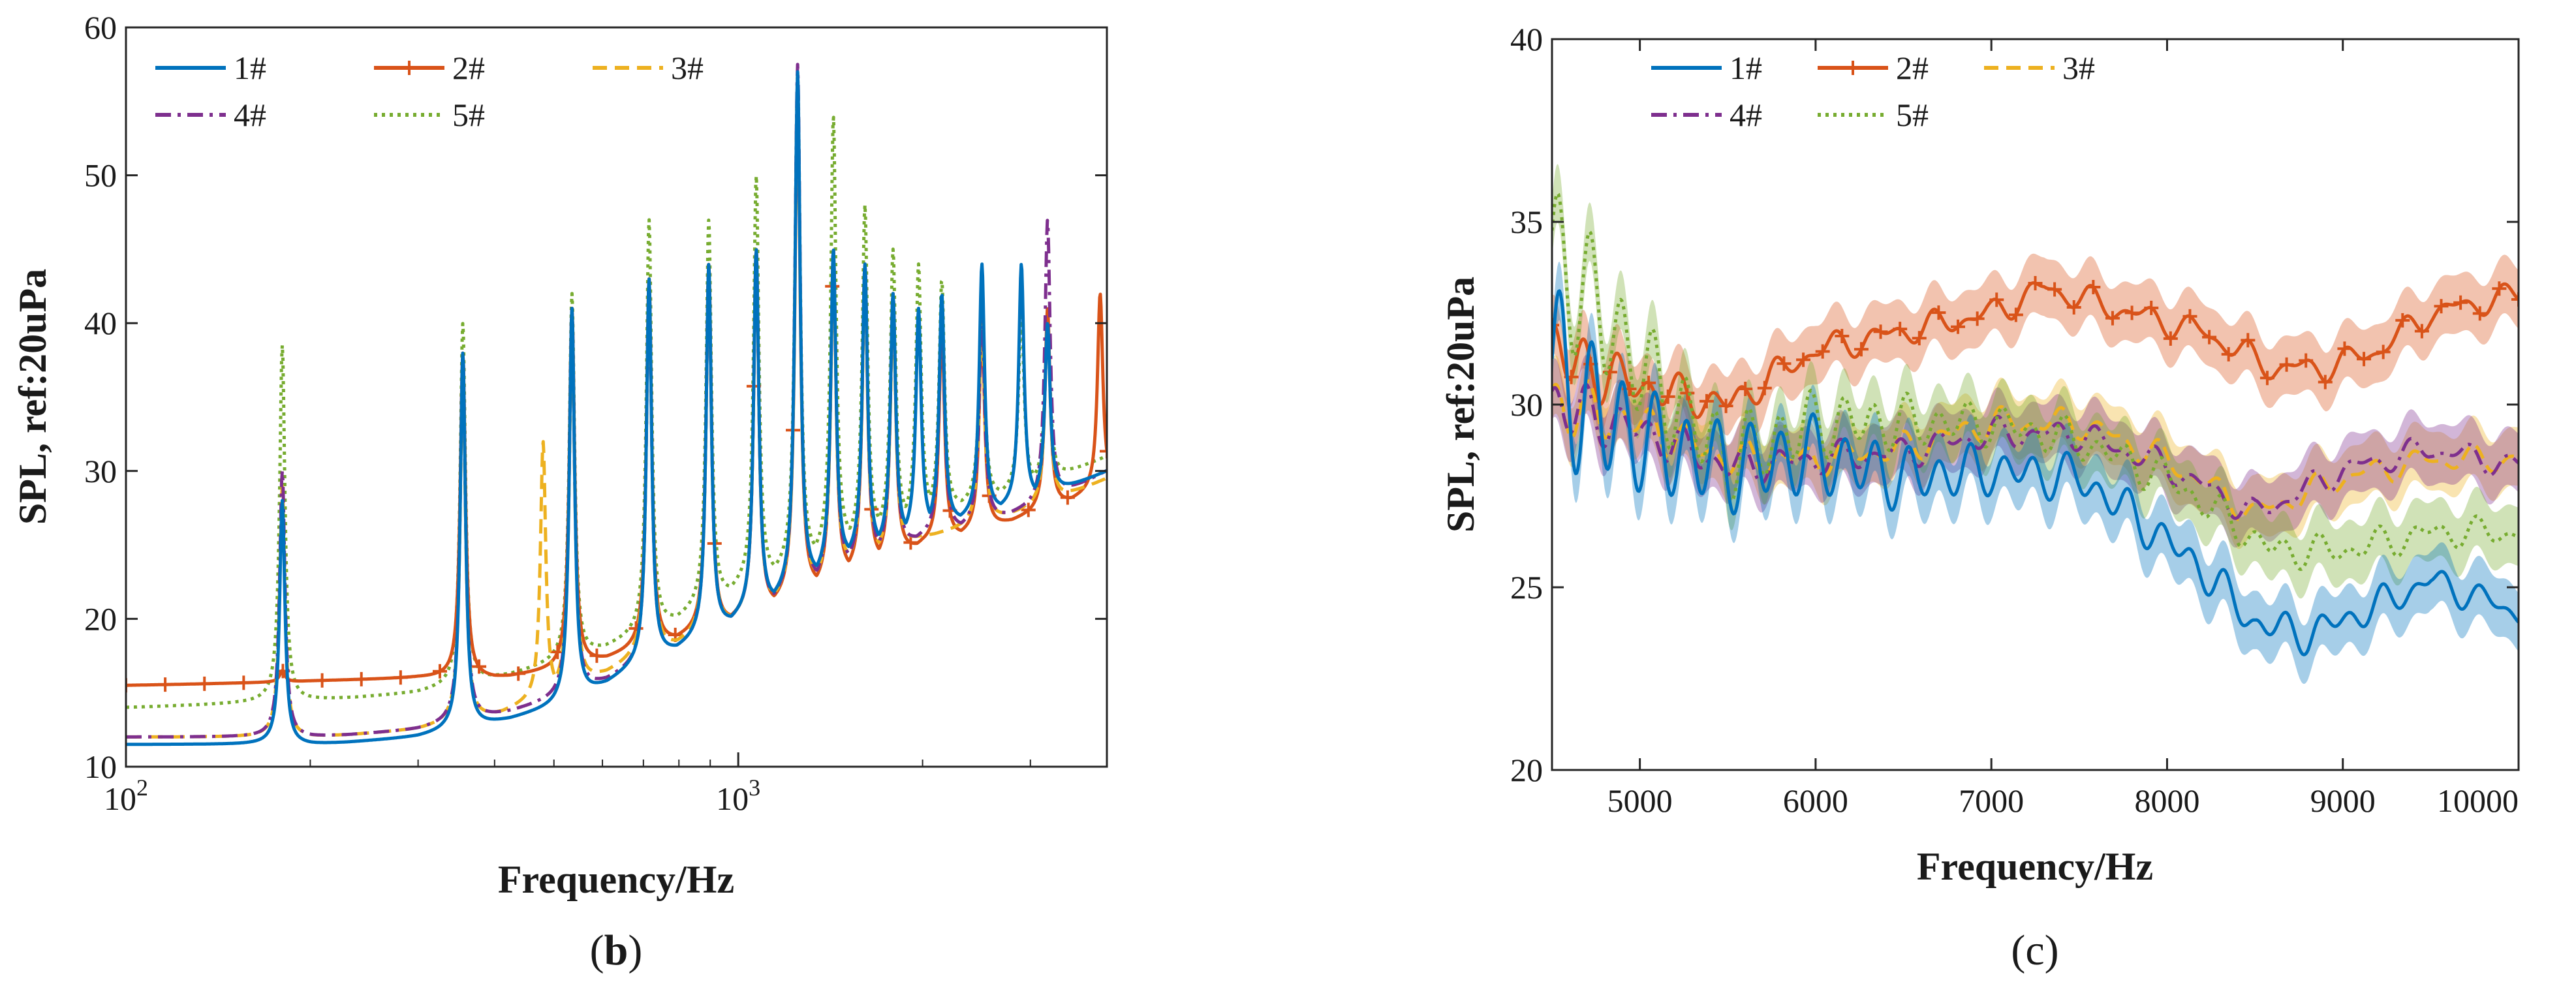 The height and width of the screenshot is (984, 2576). Describe the element at coordinates (1526, 587) in the screenshot. I see `y-tick-label-c: 25` at that location.